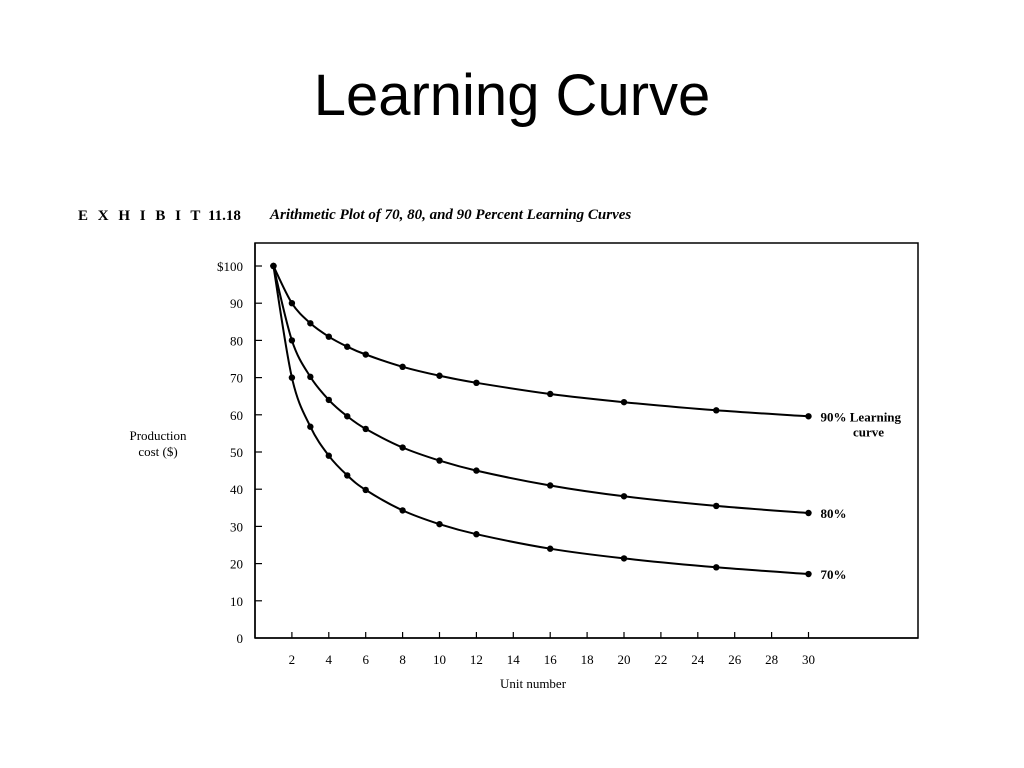  Describe the element at coordinates (861, 416) in the screenshot. I see `series-label: 90% Learning` at that location.